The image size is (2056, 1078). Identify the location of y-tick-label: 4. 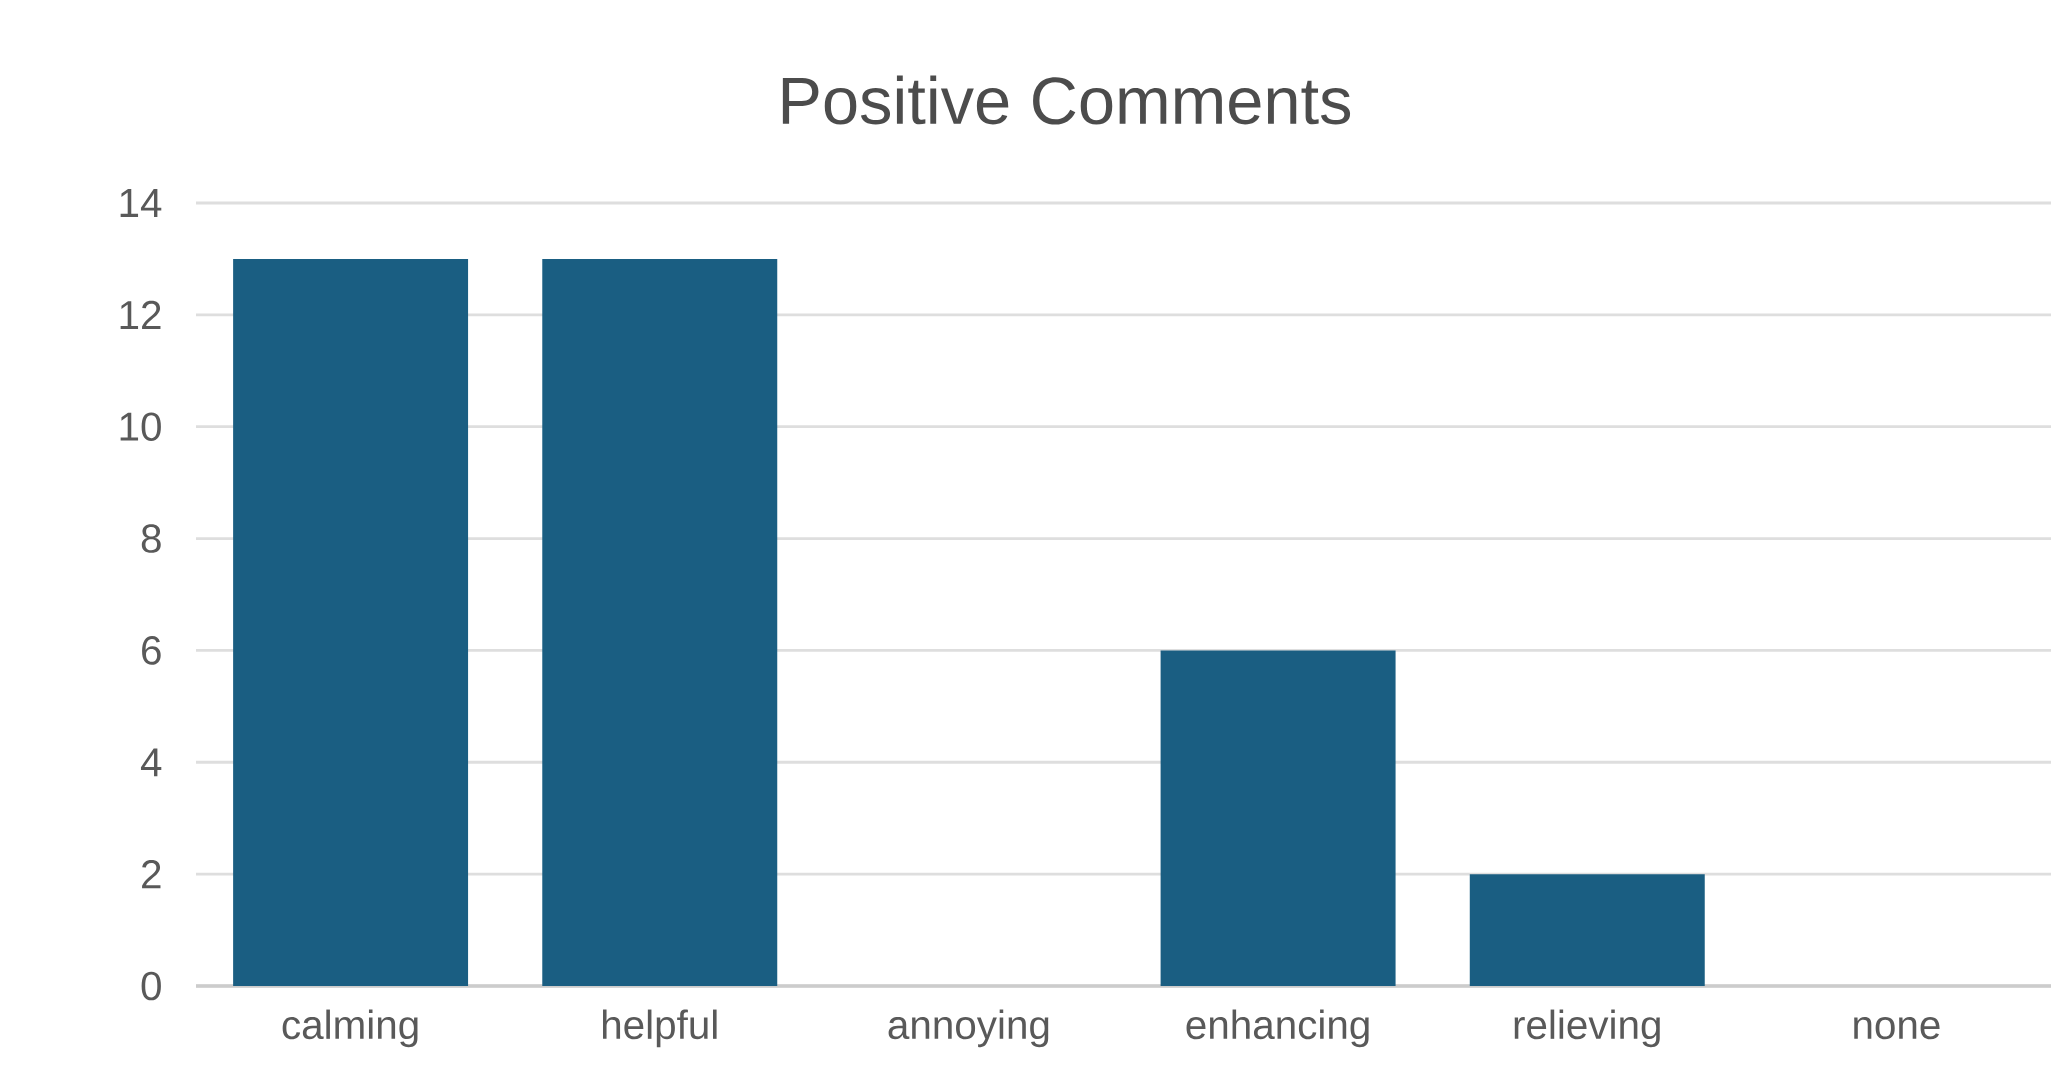
(151, 762).